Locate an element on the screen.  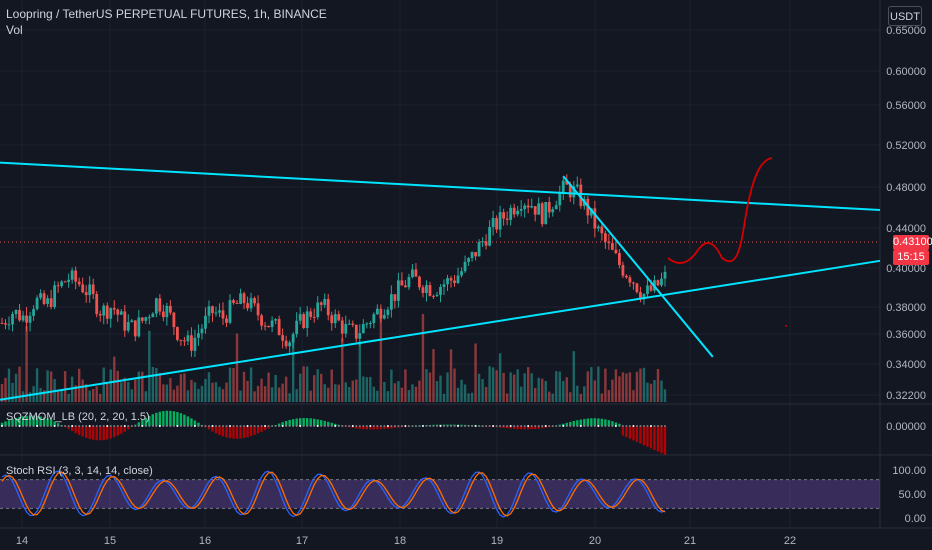
stoch-tick-label: 100.00 is located at coordinates (909, 471).